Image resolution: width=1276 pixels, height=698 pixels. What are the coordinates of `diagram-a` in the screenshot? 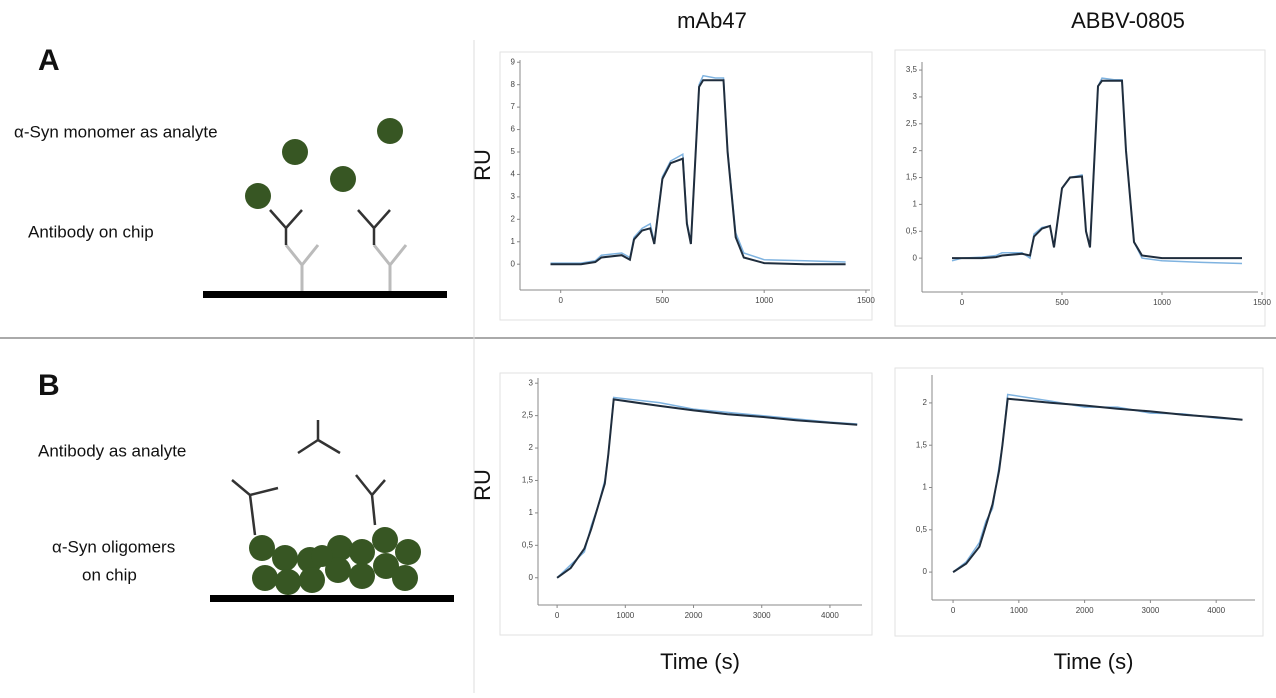 It's located at (325, 208).